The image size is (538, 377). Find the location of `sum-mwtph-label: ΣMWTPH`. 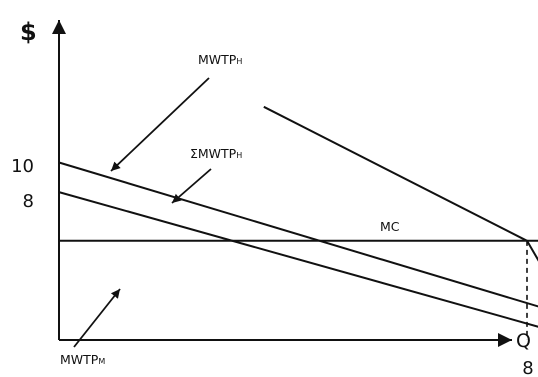

sum-mwtph-label: ΣMWTPH is located at coordinates (216, 153).